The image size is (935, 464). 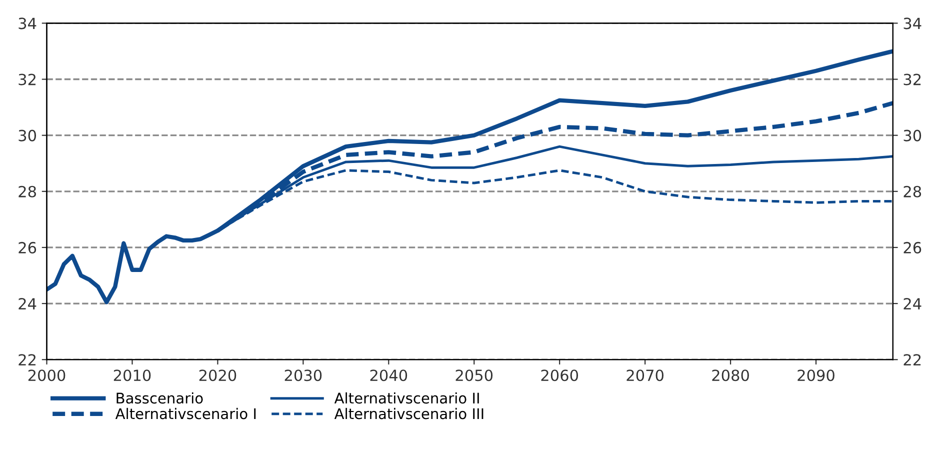 I want to click on x-tick-label: 2080, so click(x=730, y=376).